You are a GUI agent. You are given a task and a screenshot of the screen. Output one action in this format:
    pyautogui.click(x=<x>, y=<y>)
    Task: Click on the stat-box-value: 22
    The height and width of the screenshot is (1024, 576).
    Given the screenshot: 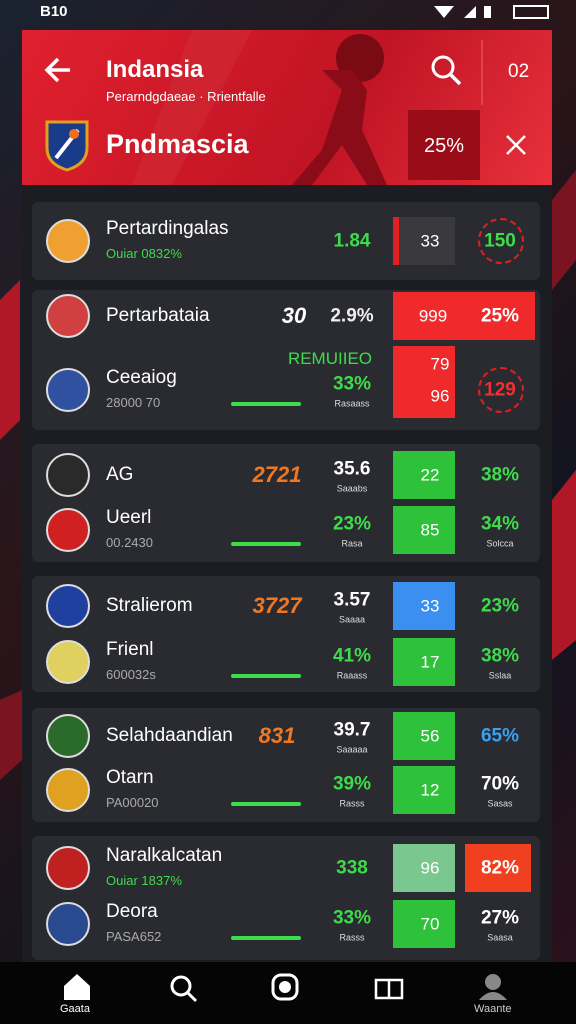 What is the action you would take?
    pyautogui.click(x=430, y=475)
    